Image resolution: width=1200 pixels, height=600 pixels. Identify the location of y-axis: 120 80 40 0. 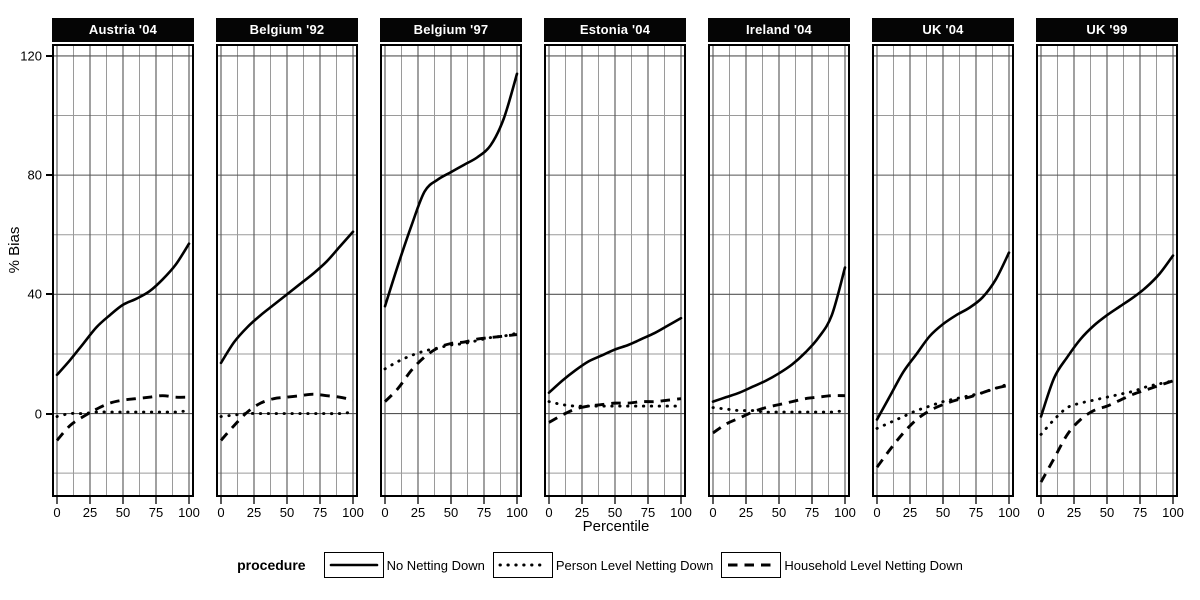
(26, 300).